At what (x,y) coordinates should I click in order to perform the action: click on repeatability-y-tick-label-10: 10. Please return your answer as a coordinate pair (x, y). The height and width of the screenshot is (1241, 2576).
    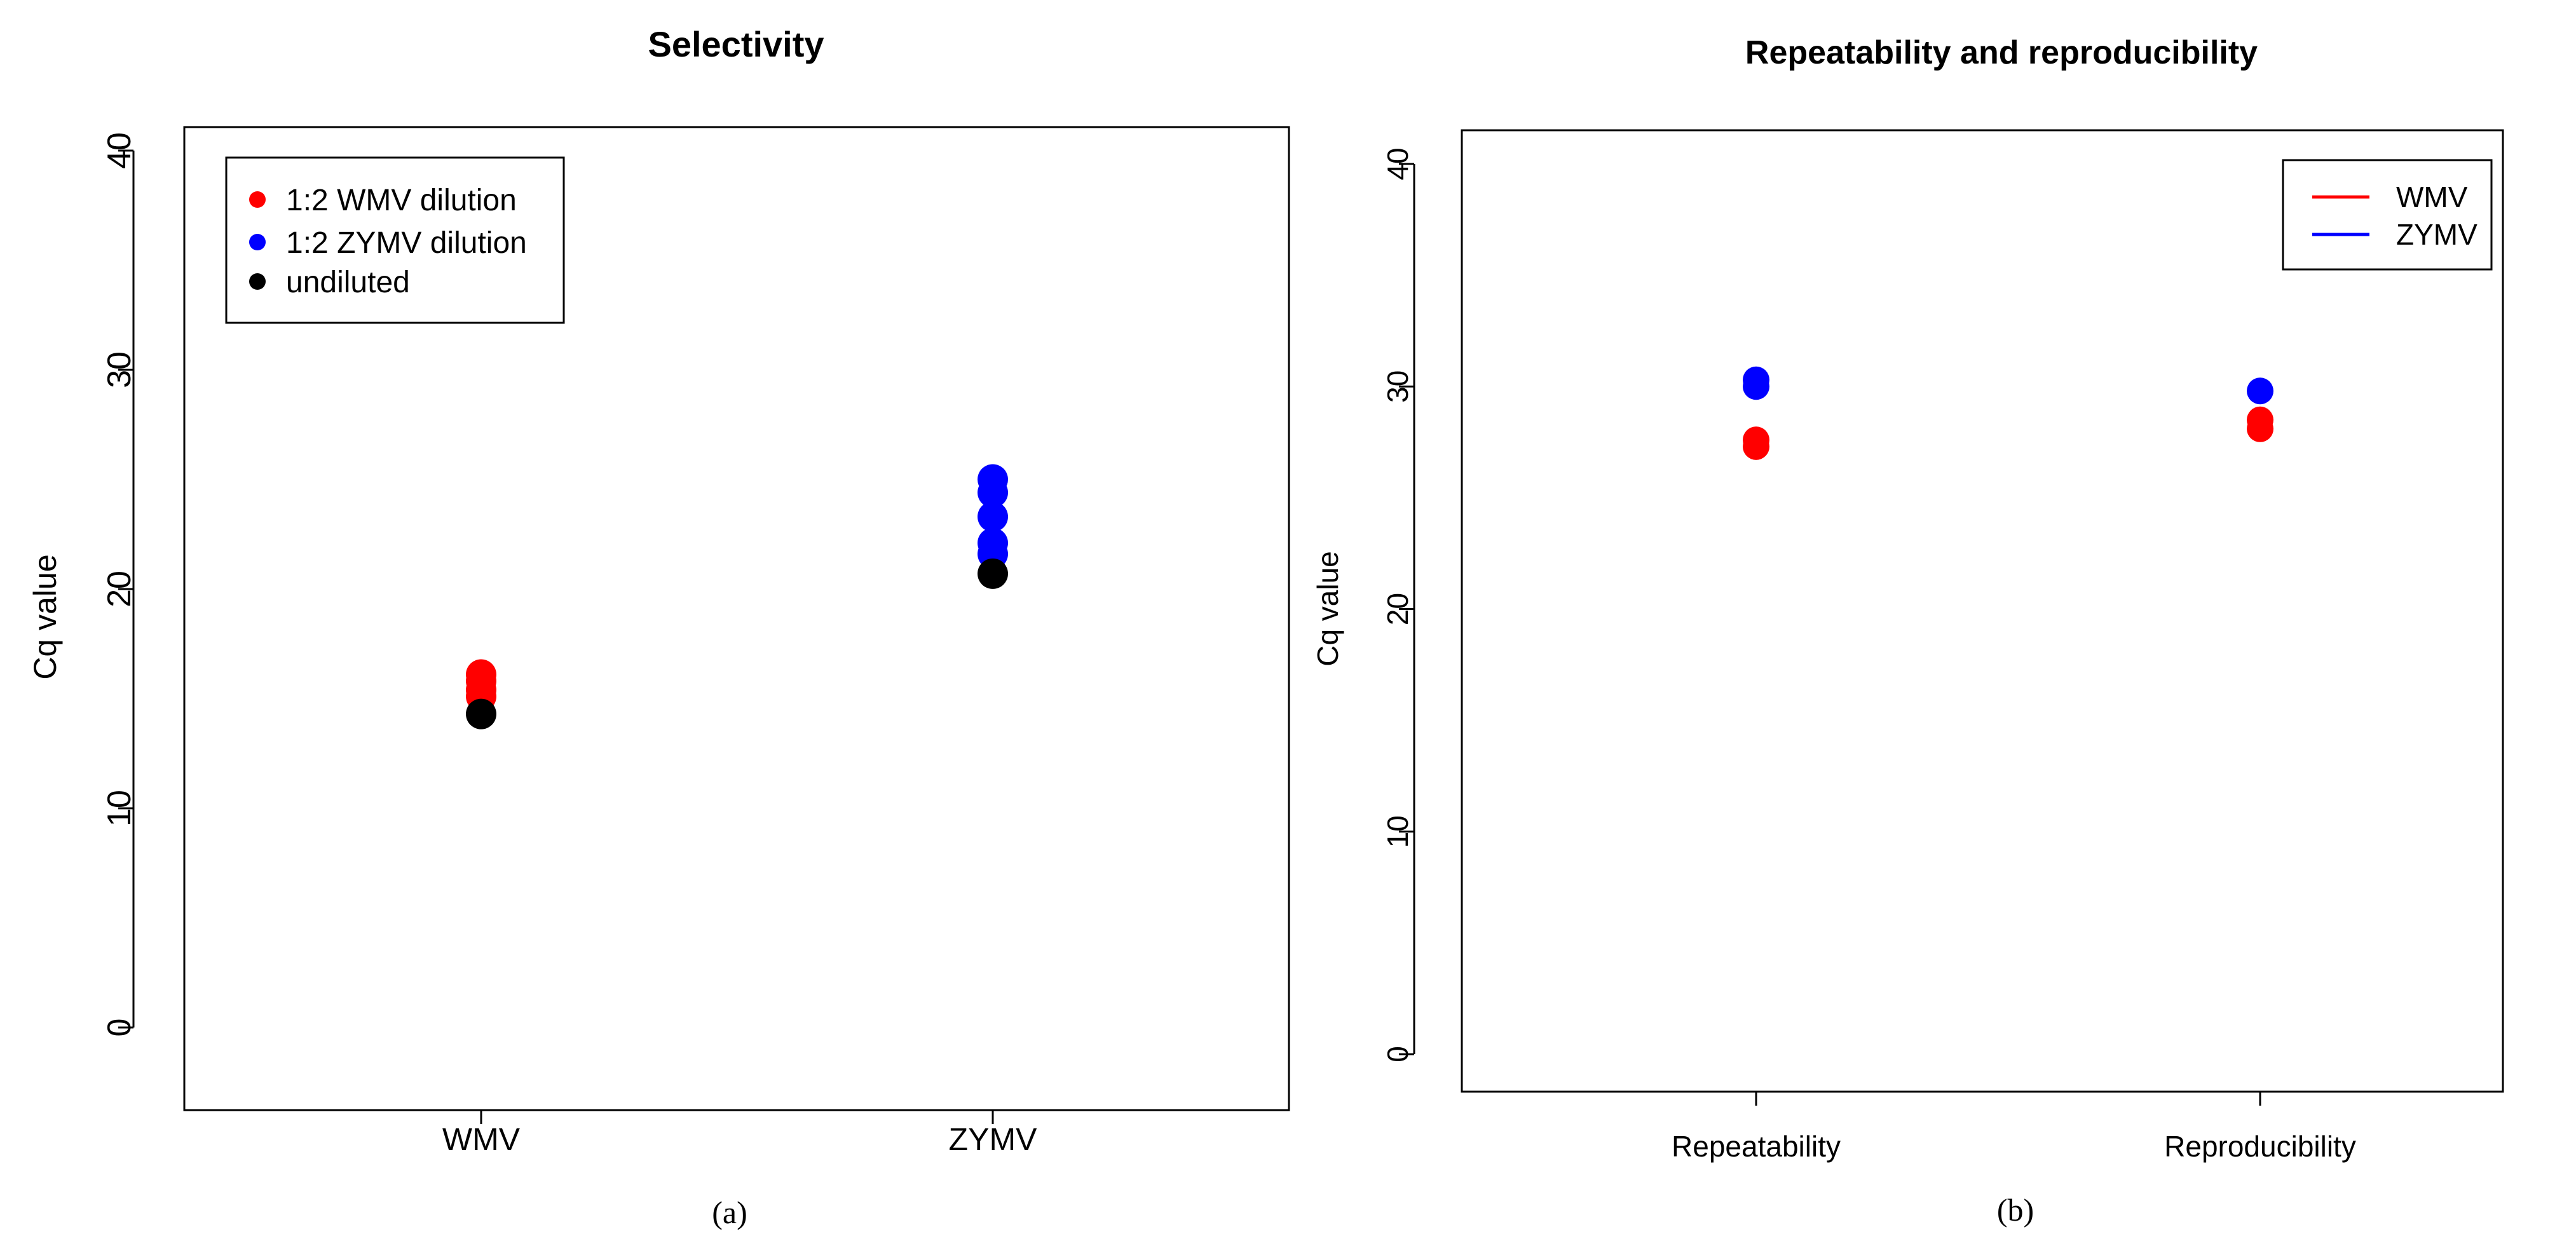
    Looking at the image, I should click on (1397, 832).